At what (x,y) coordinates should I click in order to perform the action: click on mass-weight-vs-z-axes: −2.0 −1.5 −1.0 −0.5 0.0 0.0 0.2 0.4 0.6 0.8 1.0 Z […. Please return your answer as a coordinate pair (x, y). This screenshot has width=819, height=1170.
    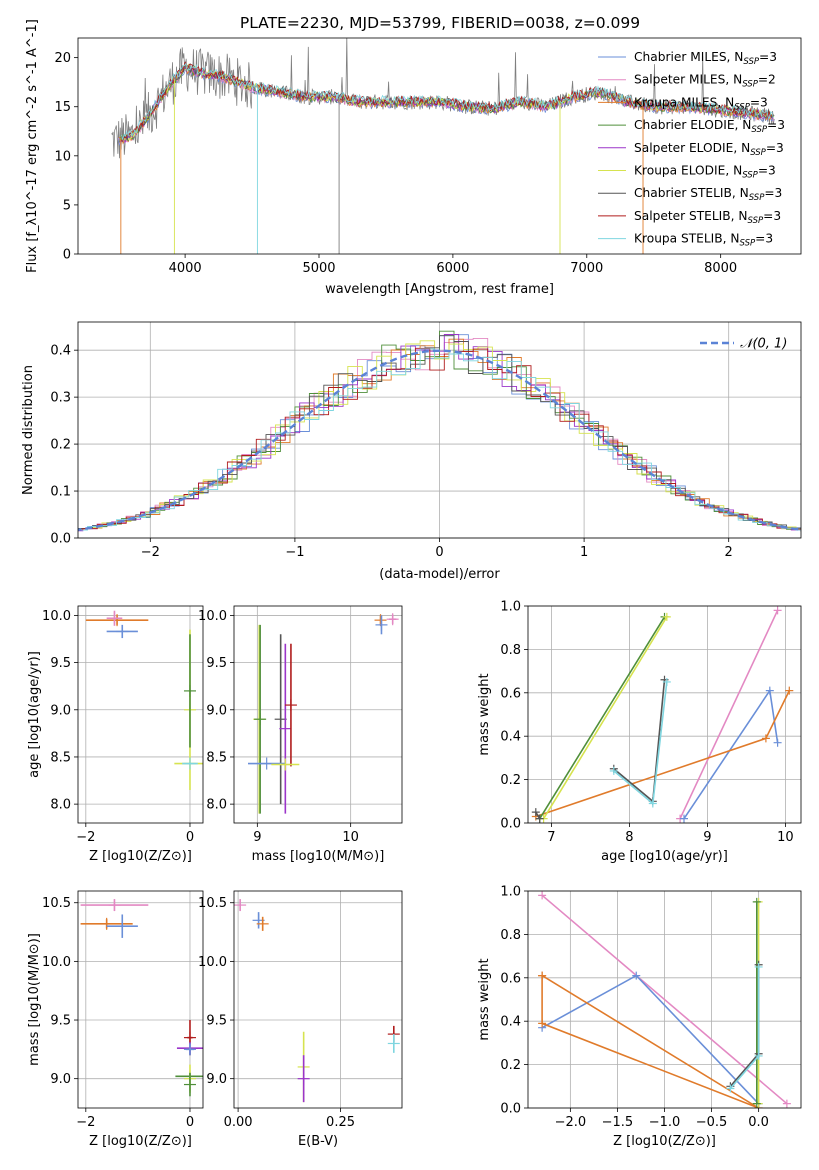
    Looking at the image, I should click on (639, 1017).